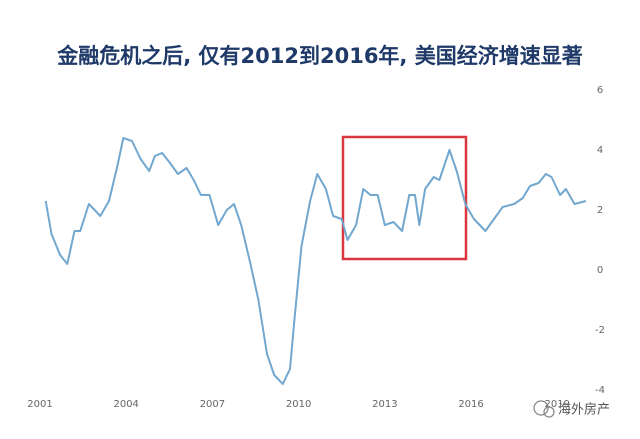  I want to click on y-tick-label: 6, so click(600, 90).